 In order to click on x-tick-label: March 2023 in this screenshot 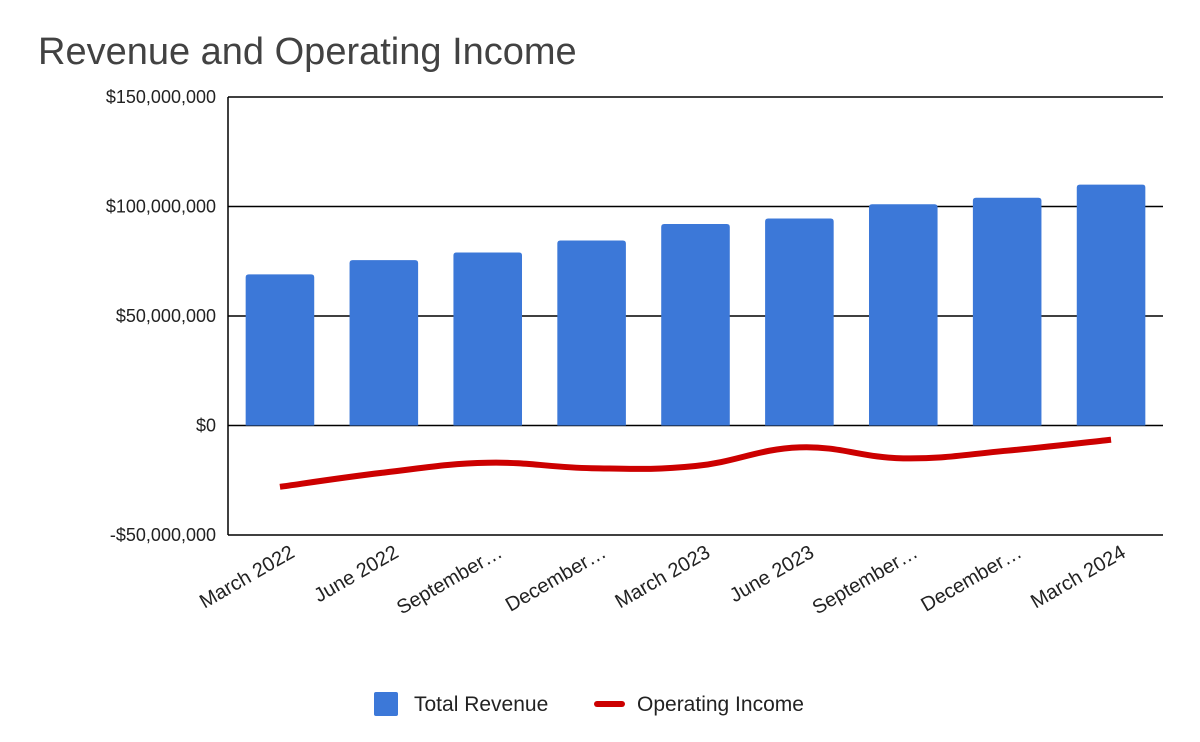, I will do `click(663, 577)`.